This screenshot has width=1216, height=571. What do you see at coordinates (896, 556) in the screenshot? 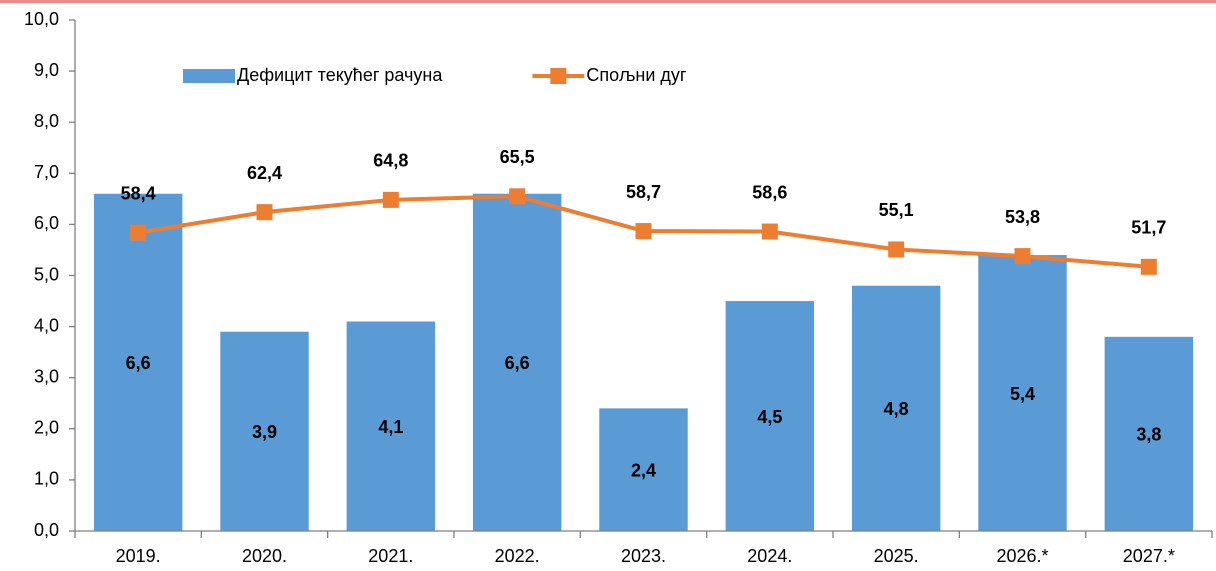
I see `x-tick-label: 2025.` at bounding box center [896, 556].